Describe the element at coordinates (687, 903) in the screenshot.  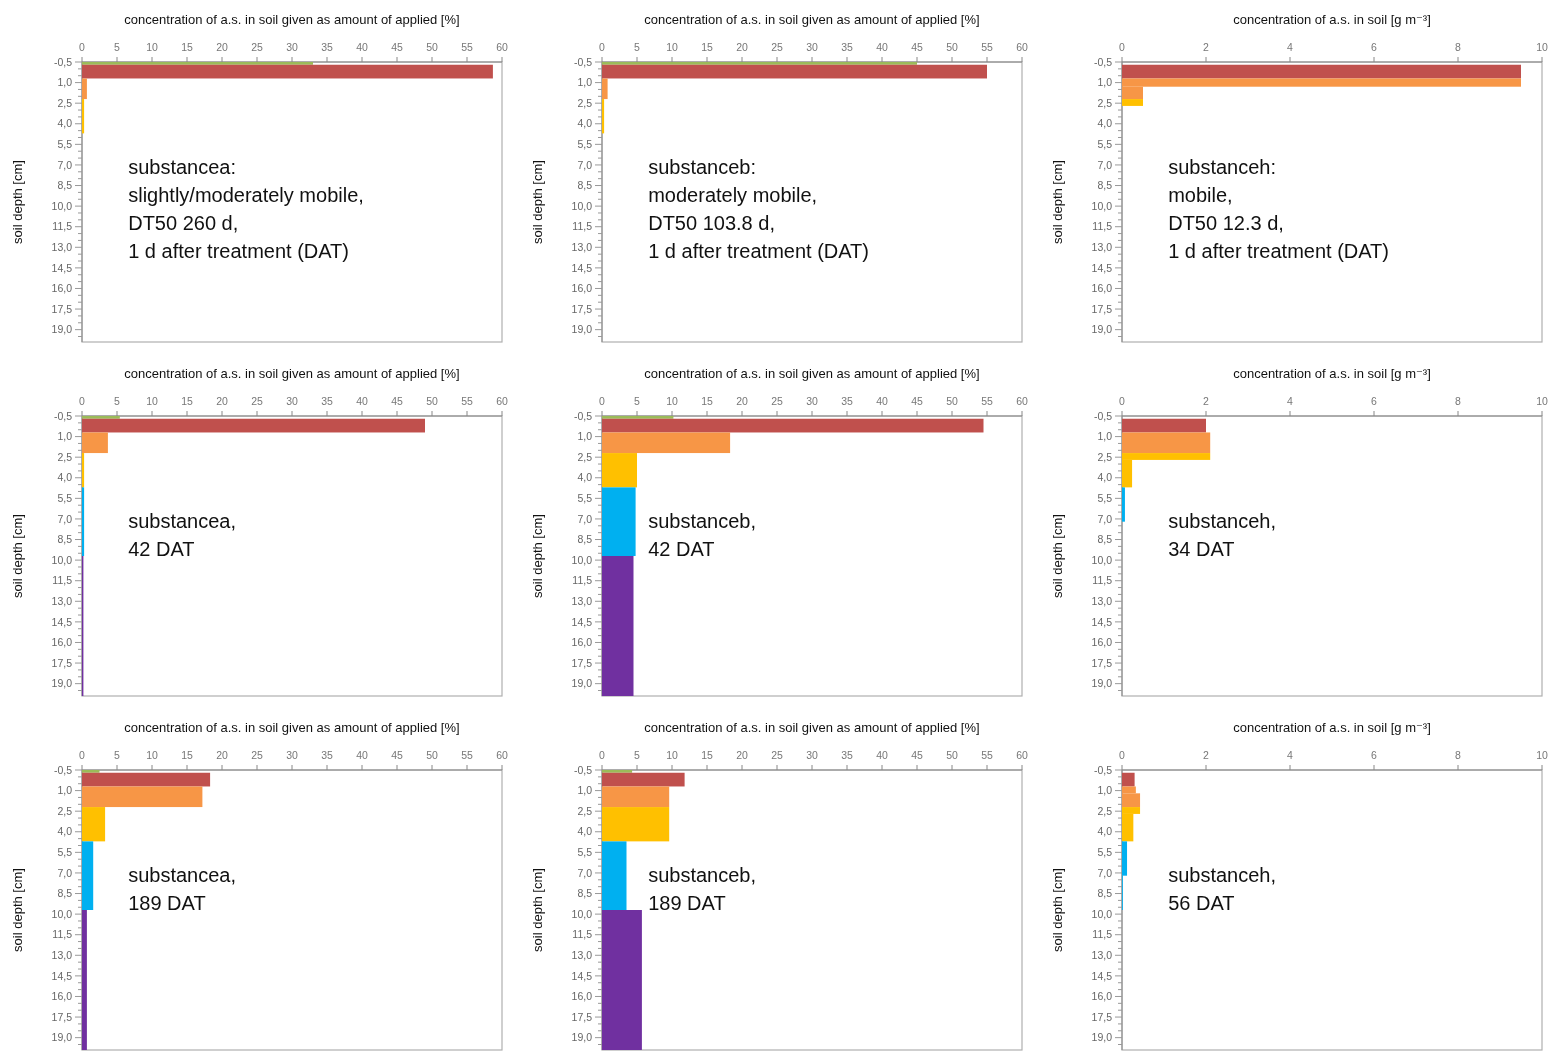
I see `annotation: 189 DAT` at that location.